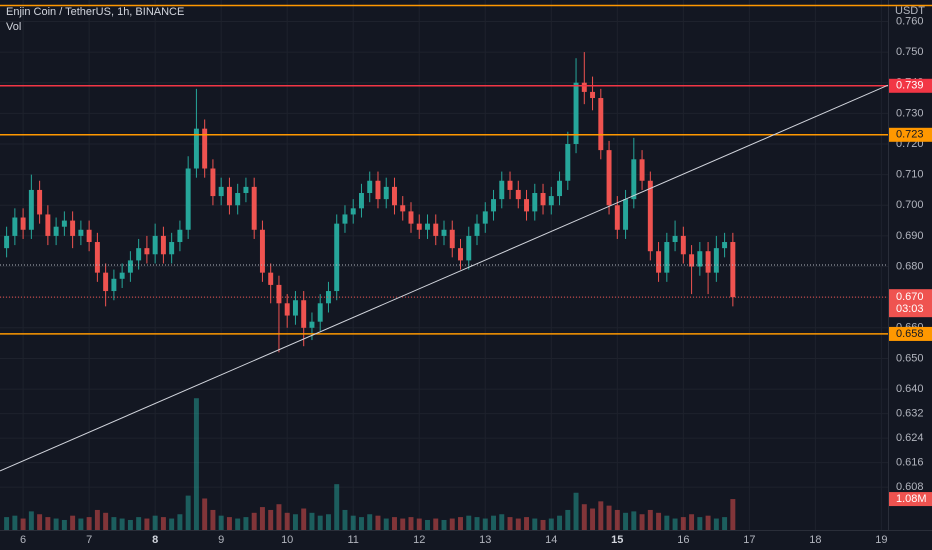 This screenshot has height=550, width=932. I want to click on y-tick-label: 0.616, so click(910, 463).